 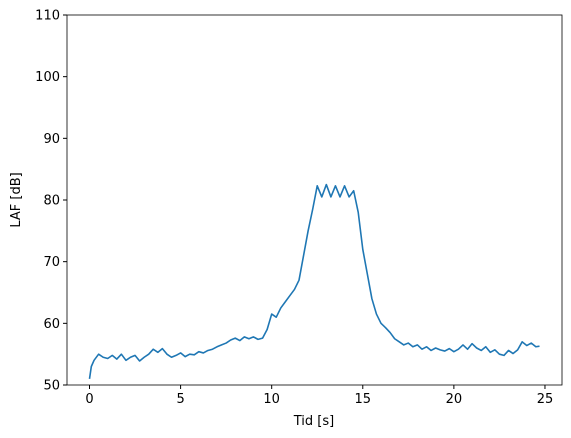 I want to click on y-tick-label: 100, so click(x=47, y=77).